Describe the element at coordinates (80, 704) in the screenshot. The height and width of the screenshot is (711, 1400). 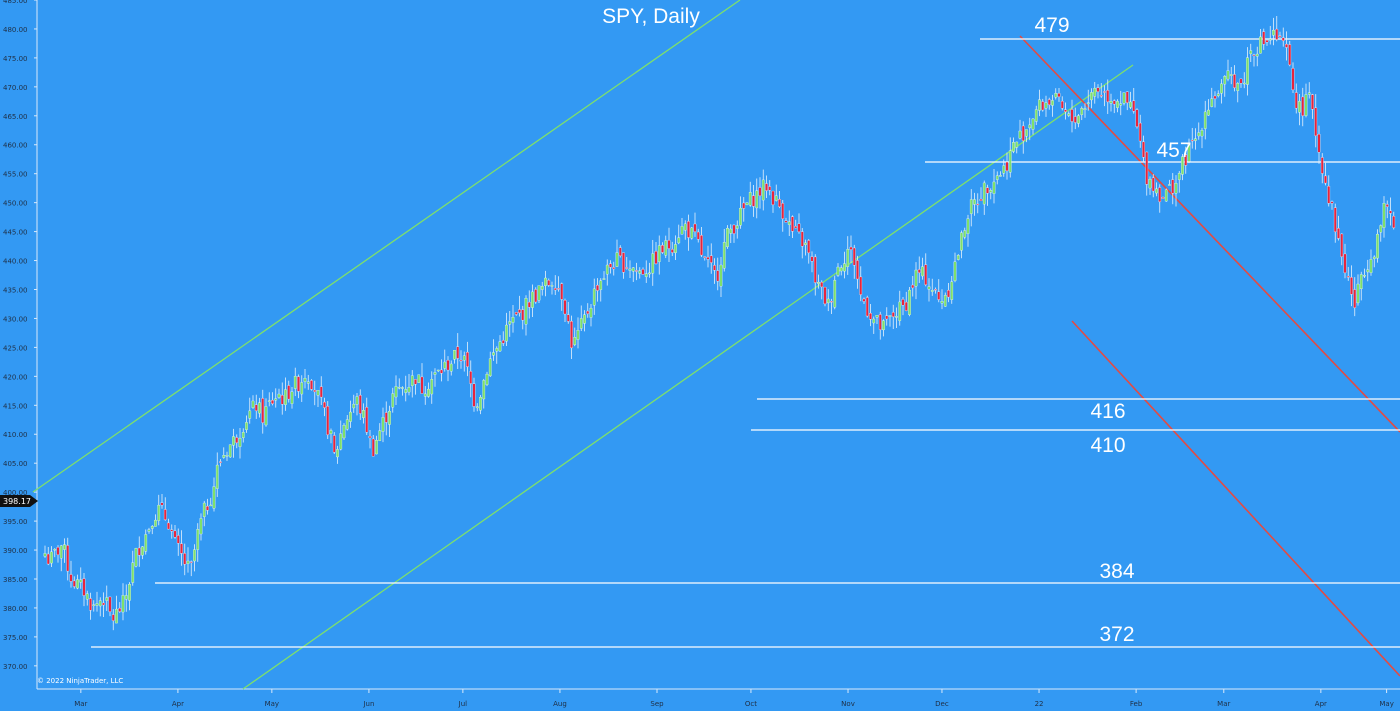
I see `x-tick-label: Mar` at that location.